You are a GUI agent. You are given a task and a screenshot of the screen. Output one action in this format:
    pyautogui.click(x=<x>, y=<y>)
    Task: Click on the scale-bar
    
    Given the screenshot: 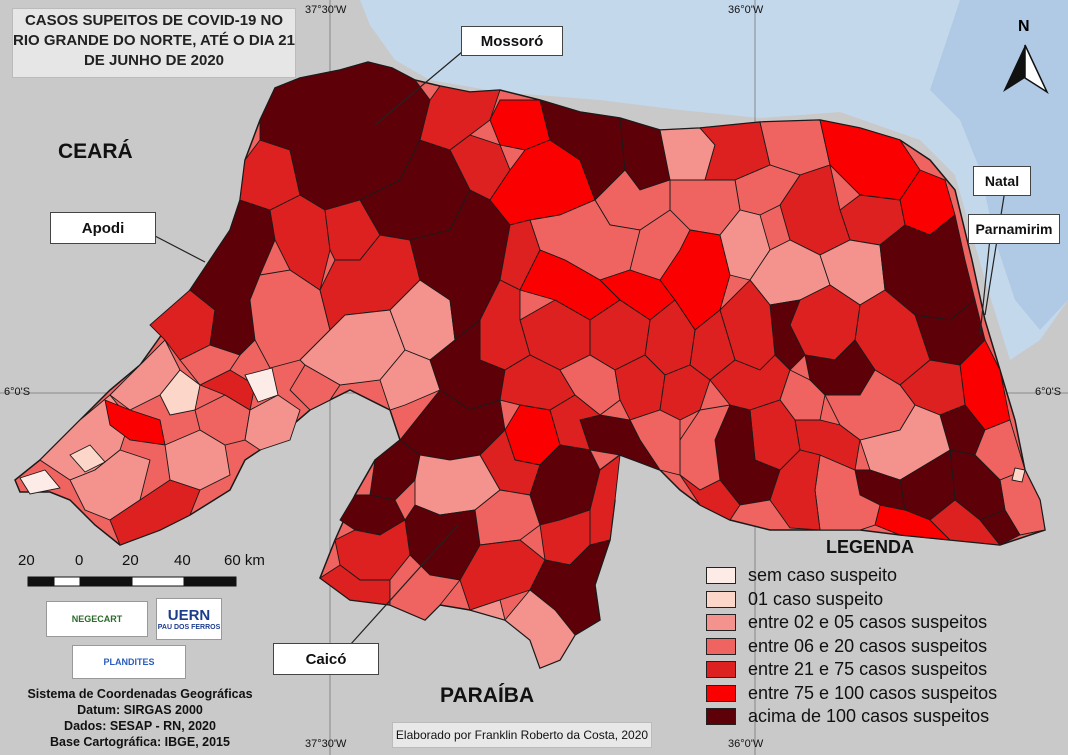 What is the action you would take?
    pyautogui.click(x=132, y=581)
    